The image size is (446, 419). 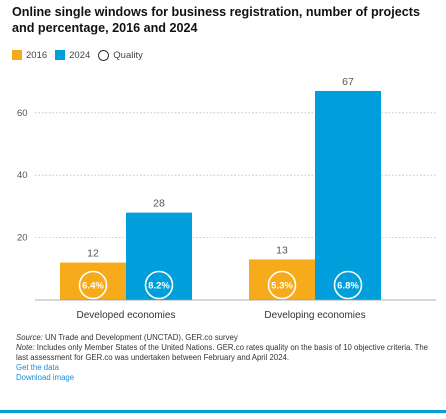 What do you see at coordinates (22, 113) in the screenshot?
I see `y-tick-label-60: 60` at bounding box center [22, 113].